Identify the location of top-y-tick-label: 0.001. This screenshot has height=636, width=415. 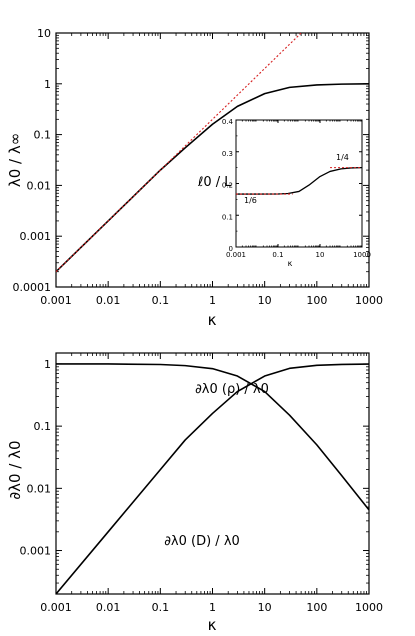
(36, 236).